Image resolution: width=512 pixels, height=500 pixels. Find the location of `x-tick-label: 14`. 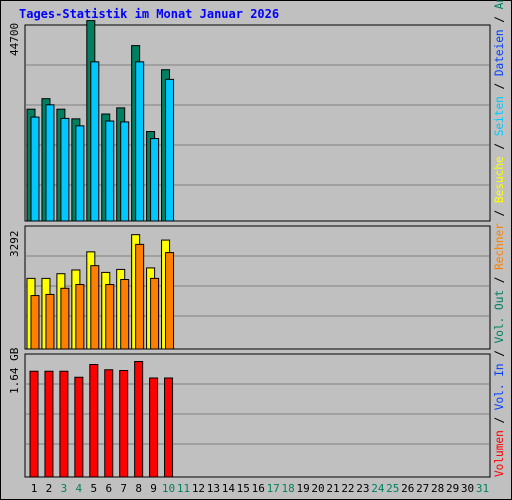

x-tick-label: 14 is located at coordinates (229, 488).